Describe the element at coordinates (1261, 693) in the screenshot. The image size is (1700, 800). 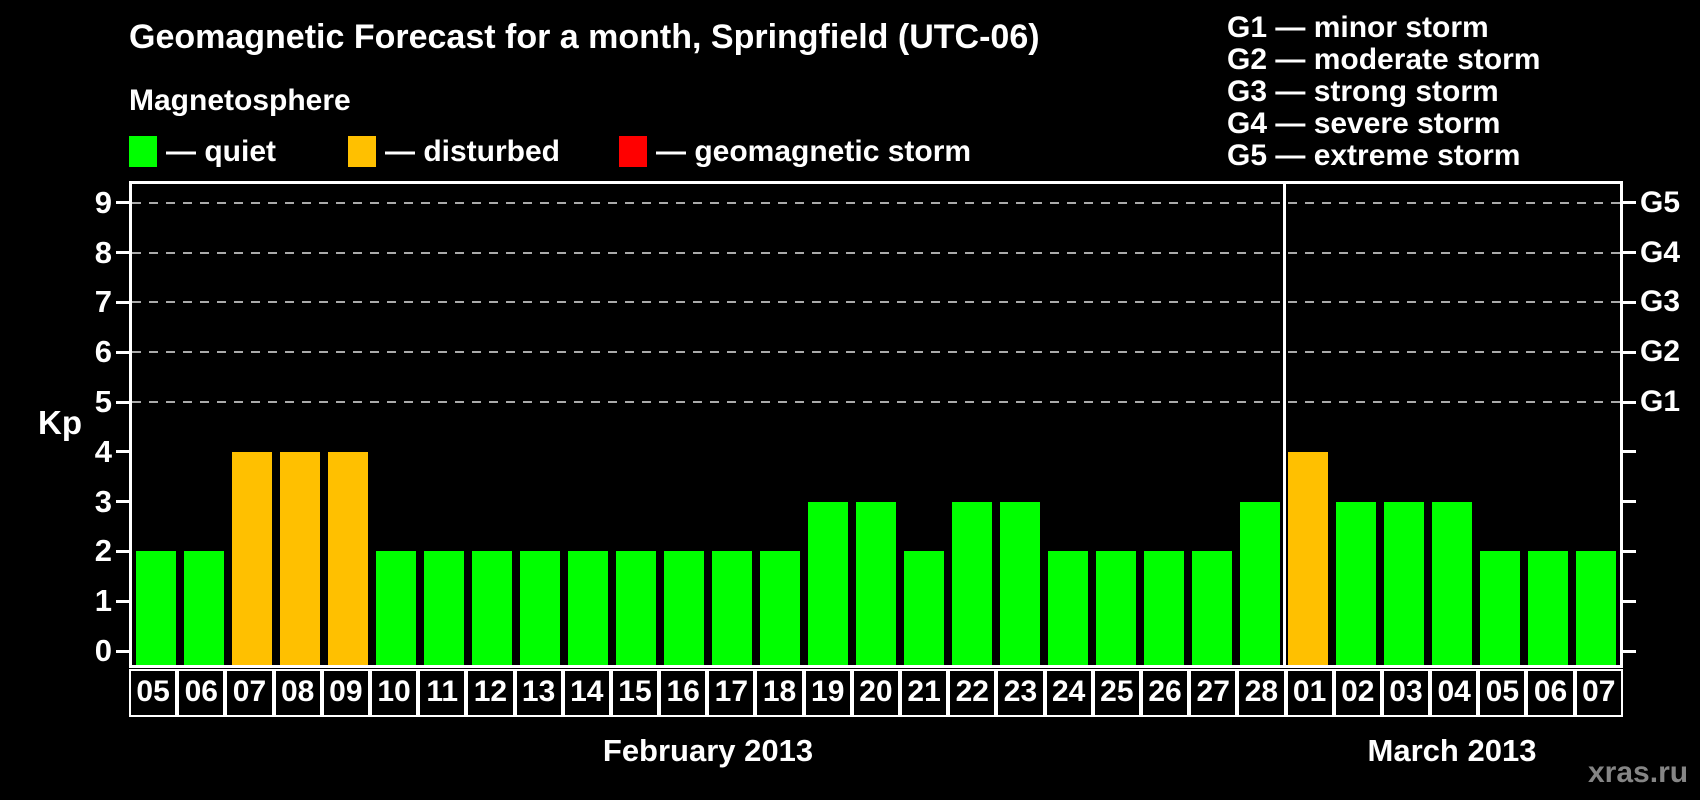
I see `day-label-28: 28` at that location.